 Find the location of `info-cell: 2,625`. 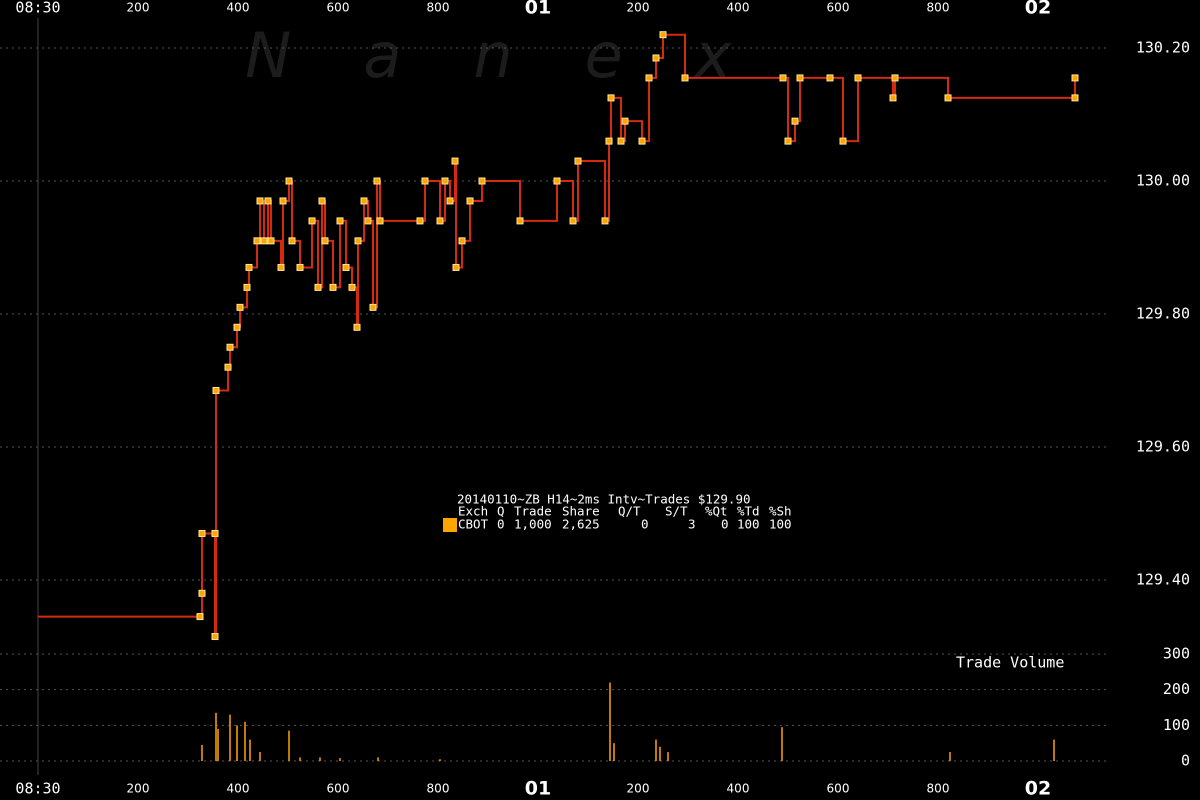

info-cell: 2,625 is located at coordinates (581, 524).